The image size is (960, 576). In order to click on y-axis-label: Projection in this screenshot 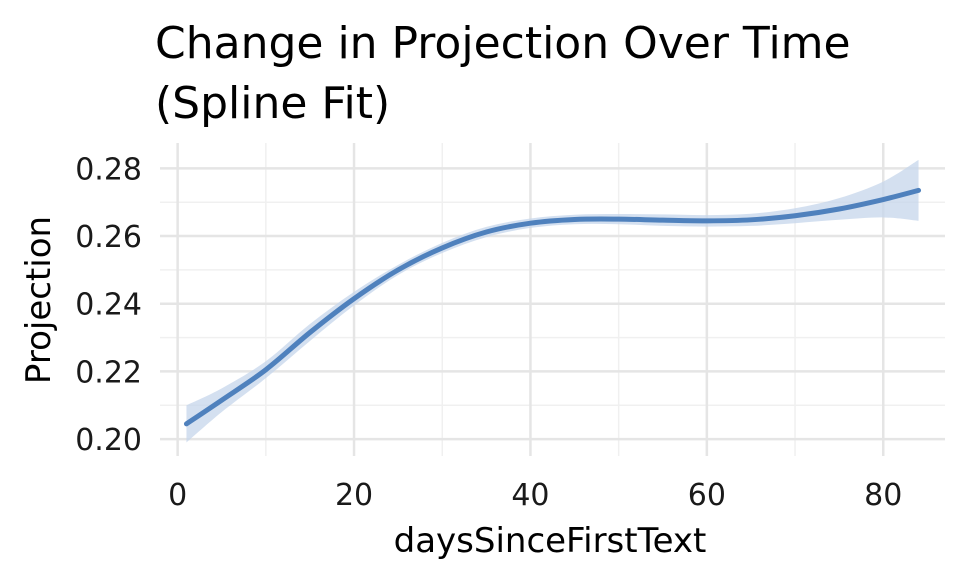, I will do `click(39, 300)`.